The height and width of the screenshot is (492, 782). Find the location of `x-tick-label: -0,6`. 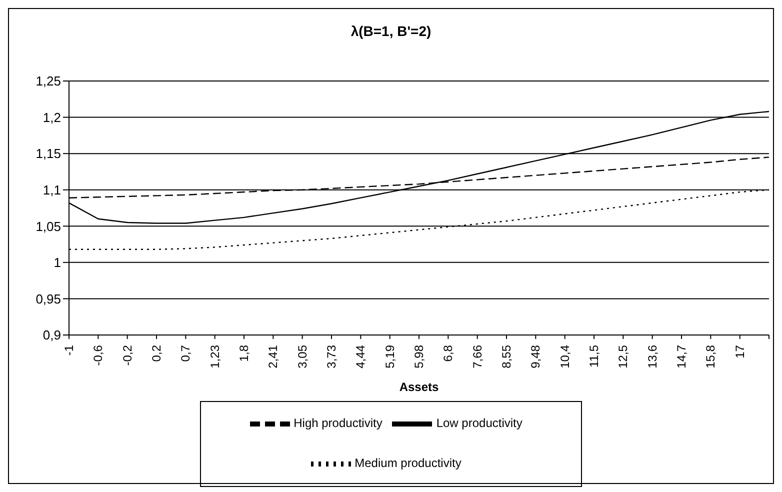

x-tick-label: -0,6 is located at coordinates (98, 355).